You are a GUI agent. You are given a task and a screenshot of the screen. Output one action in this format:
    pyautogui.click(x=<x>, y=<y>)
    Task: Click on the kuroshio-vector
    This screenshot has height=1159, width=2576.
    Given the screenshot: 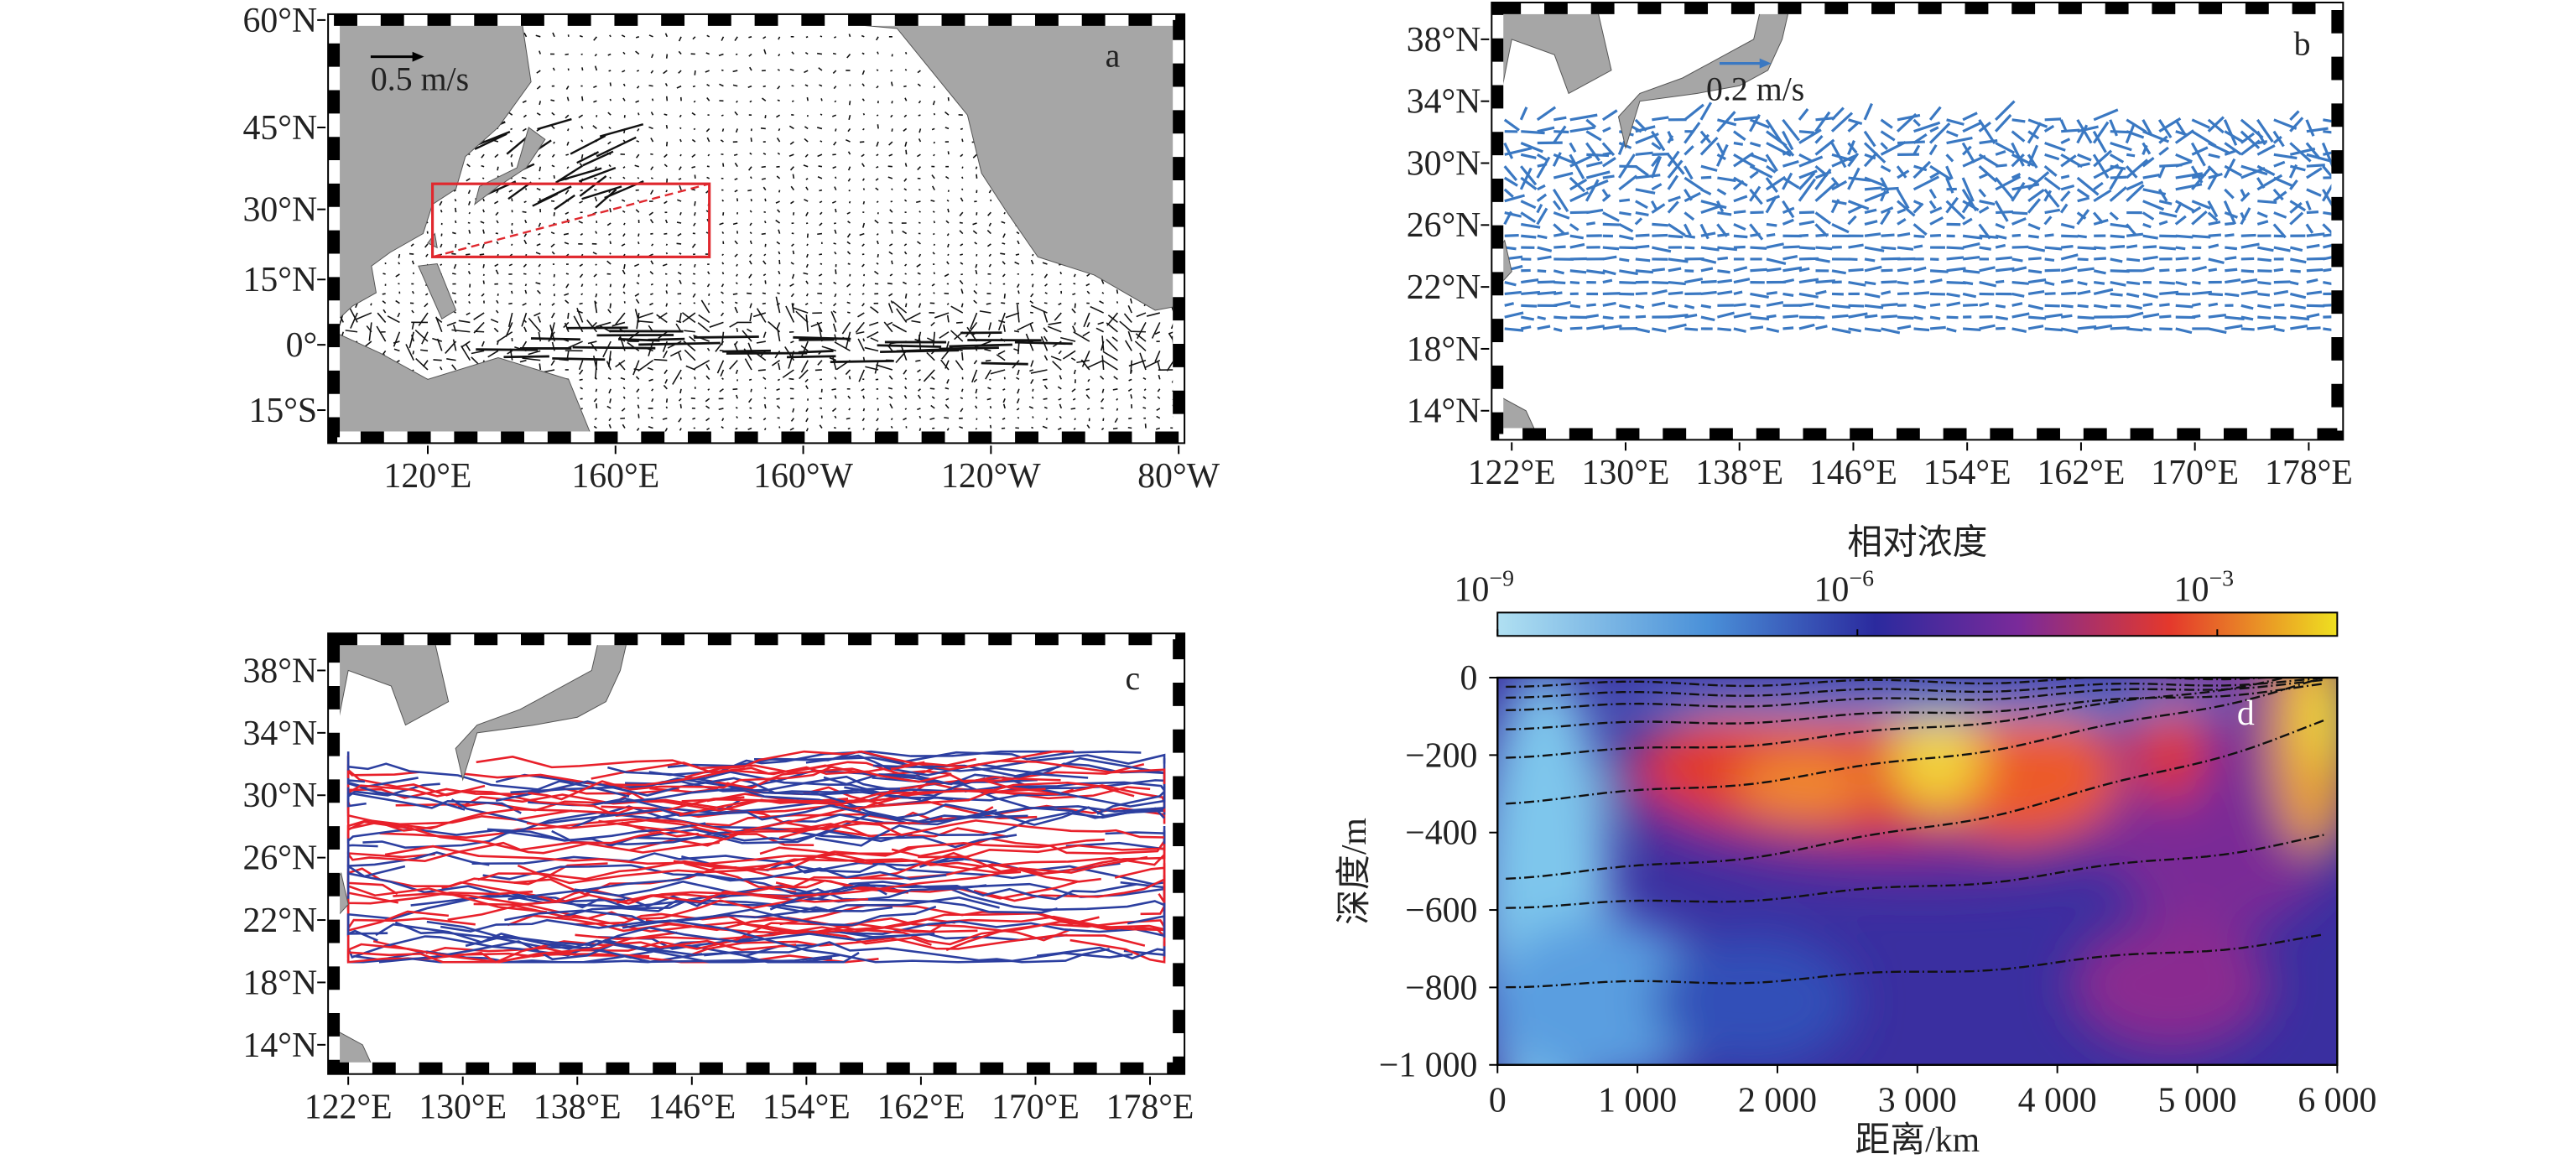 What is the action you would take?
    pyautogui.click(x=564, y=202)
    